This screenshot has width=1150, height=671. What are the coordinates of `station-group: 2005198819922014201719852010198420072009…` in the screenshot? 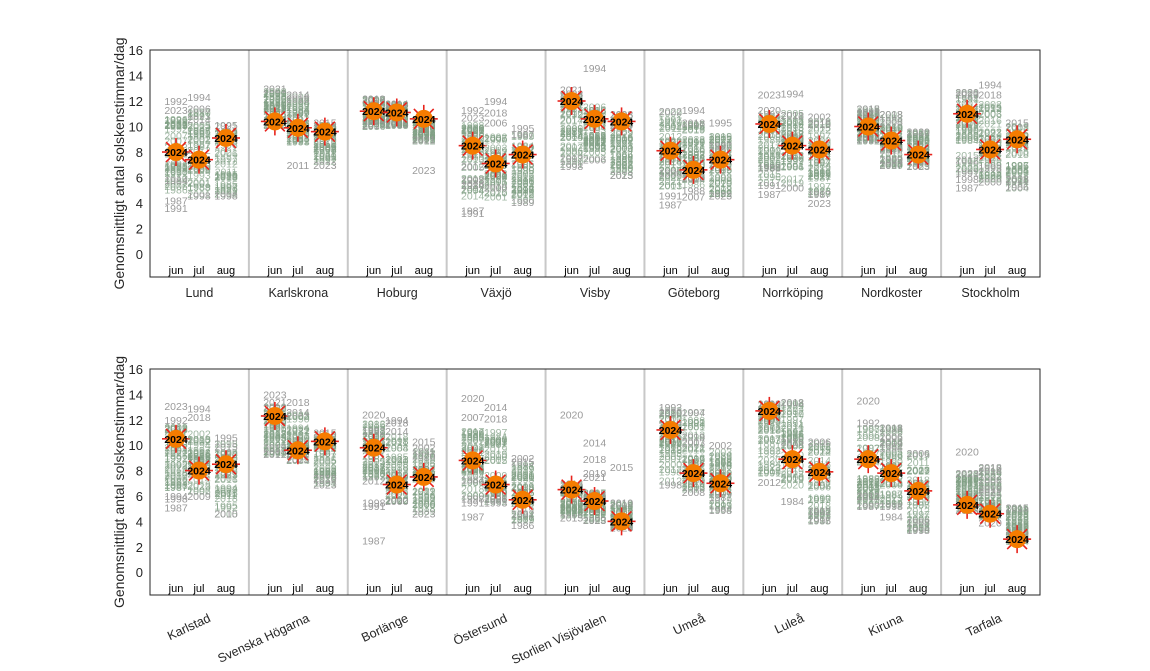 It's located at (788, 503).